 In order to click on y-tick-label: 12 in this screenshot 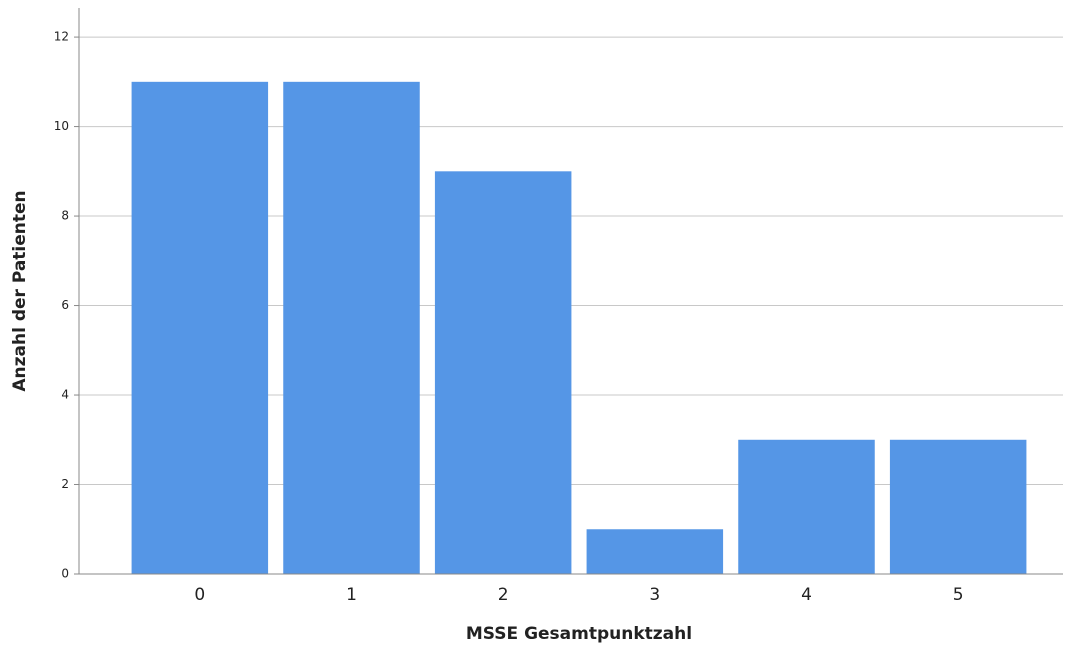, I will do `click(61, 37)`.